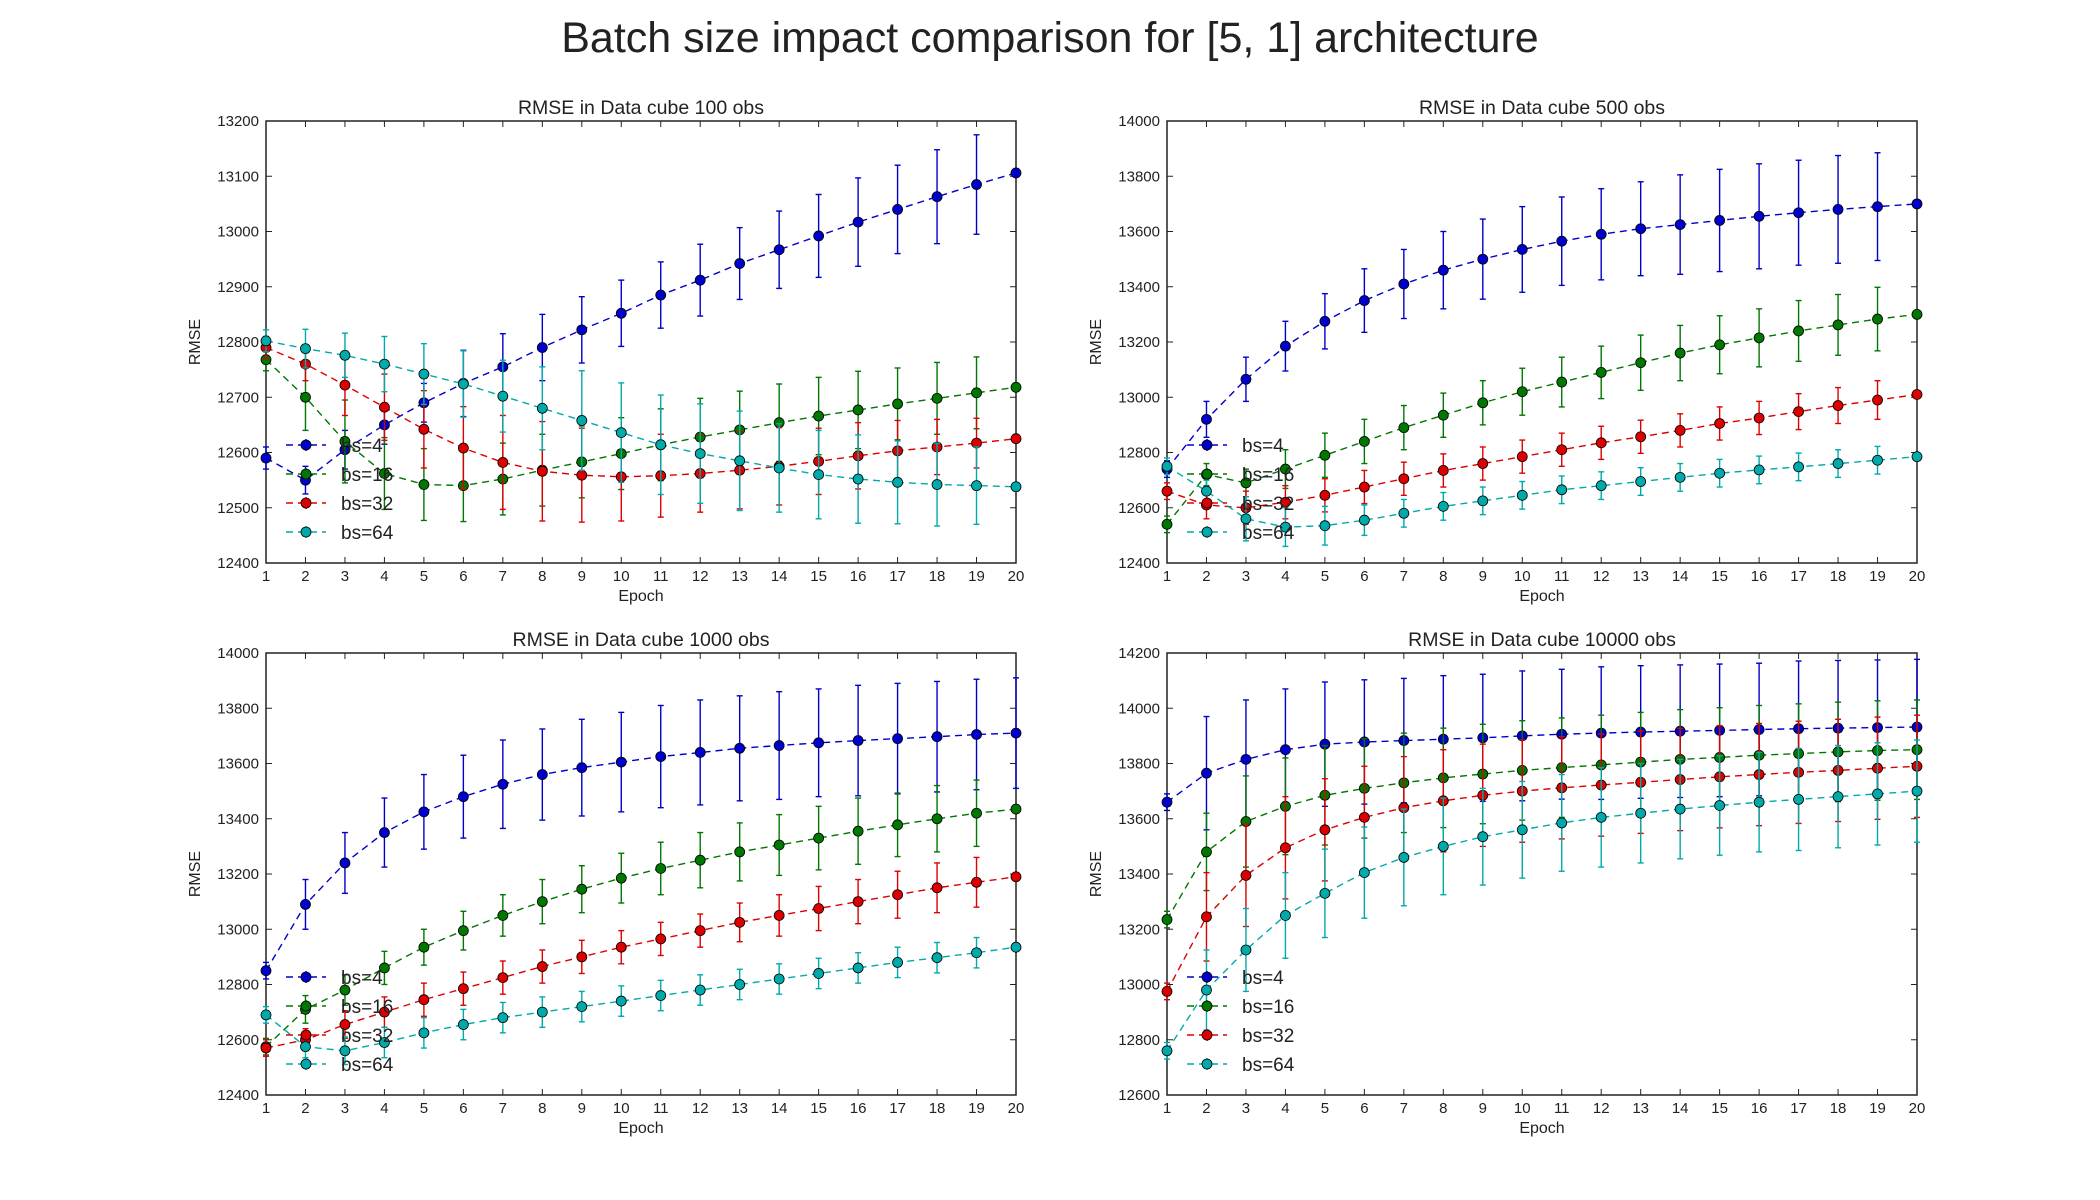 This screenshot has height=1200, width=2100. I want to click on y-tick-label: 13600, so click(1139, 819).